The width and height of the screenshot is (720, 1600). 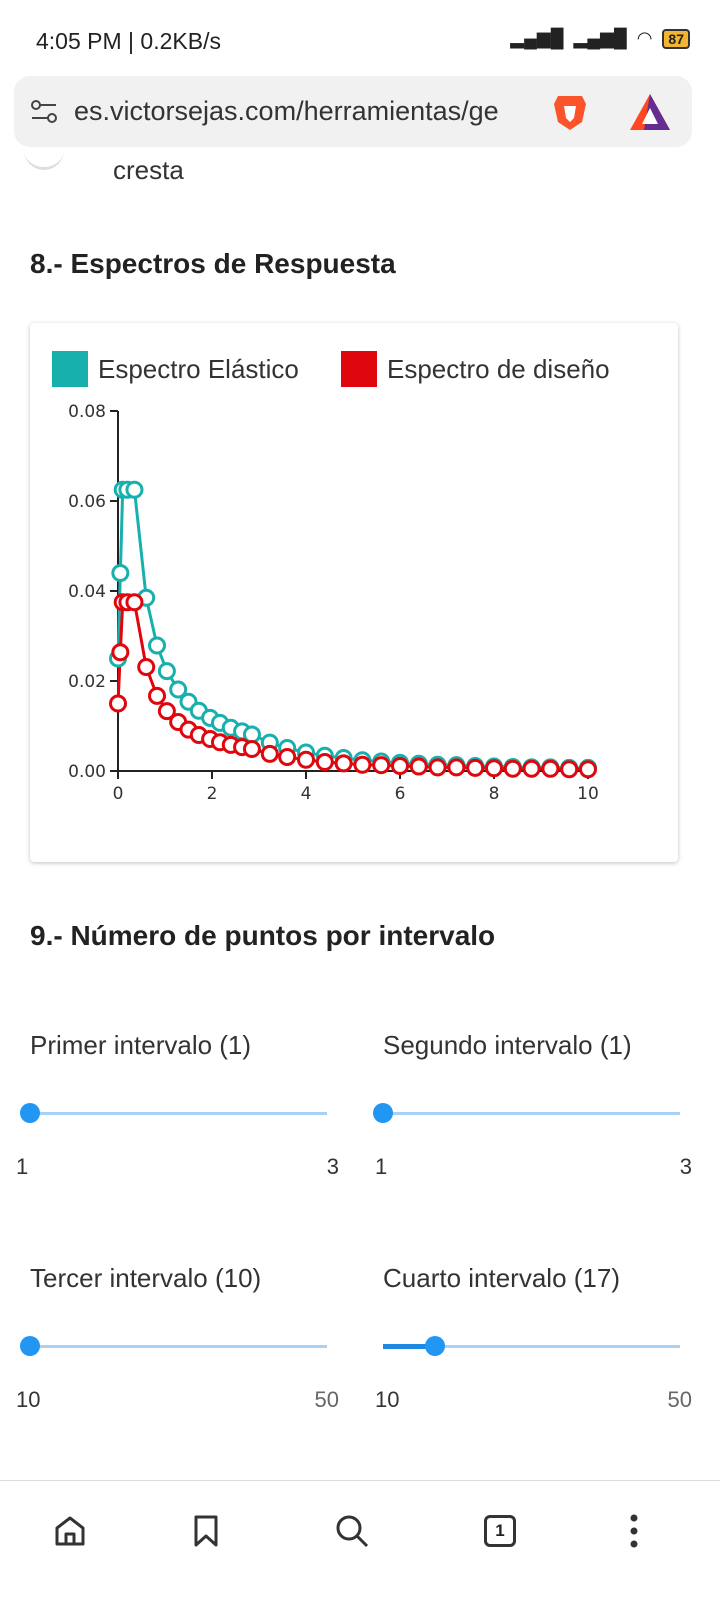 I want to click on slider-group: Cuarto intervalo (17) 10 50, so click(x=537, y=1338).